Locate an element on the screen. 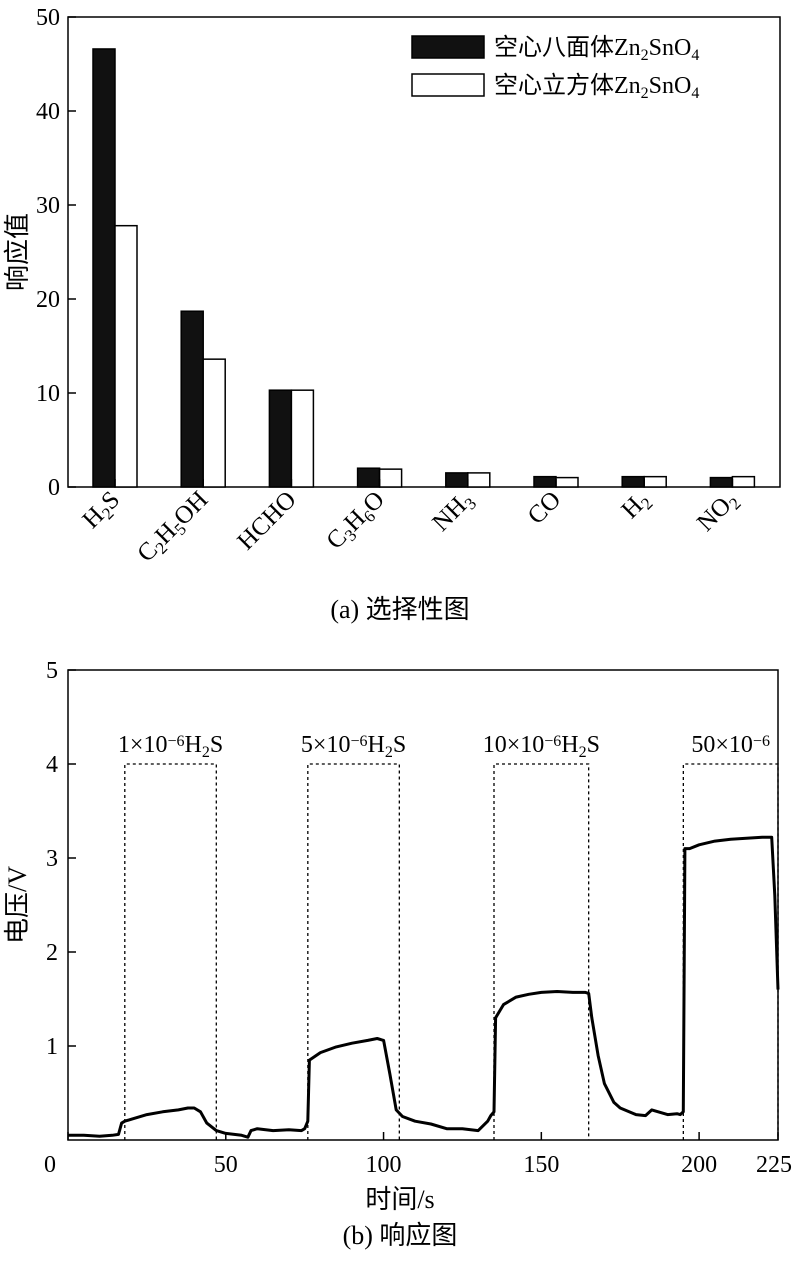 The image size is (795, 1261). bar-chart-category-label: CO is located at coordinates (545, 508).